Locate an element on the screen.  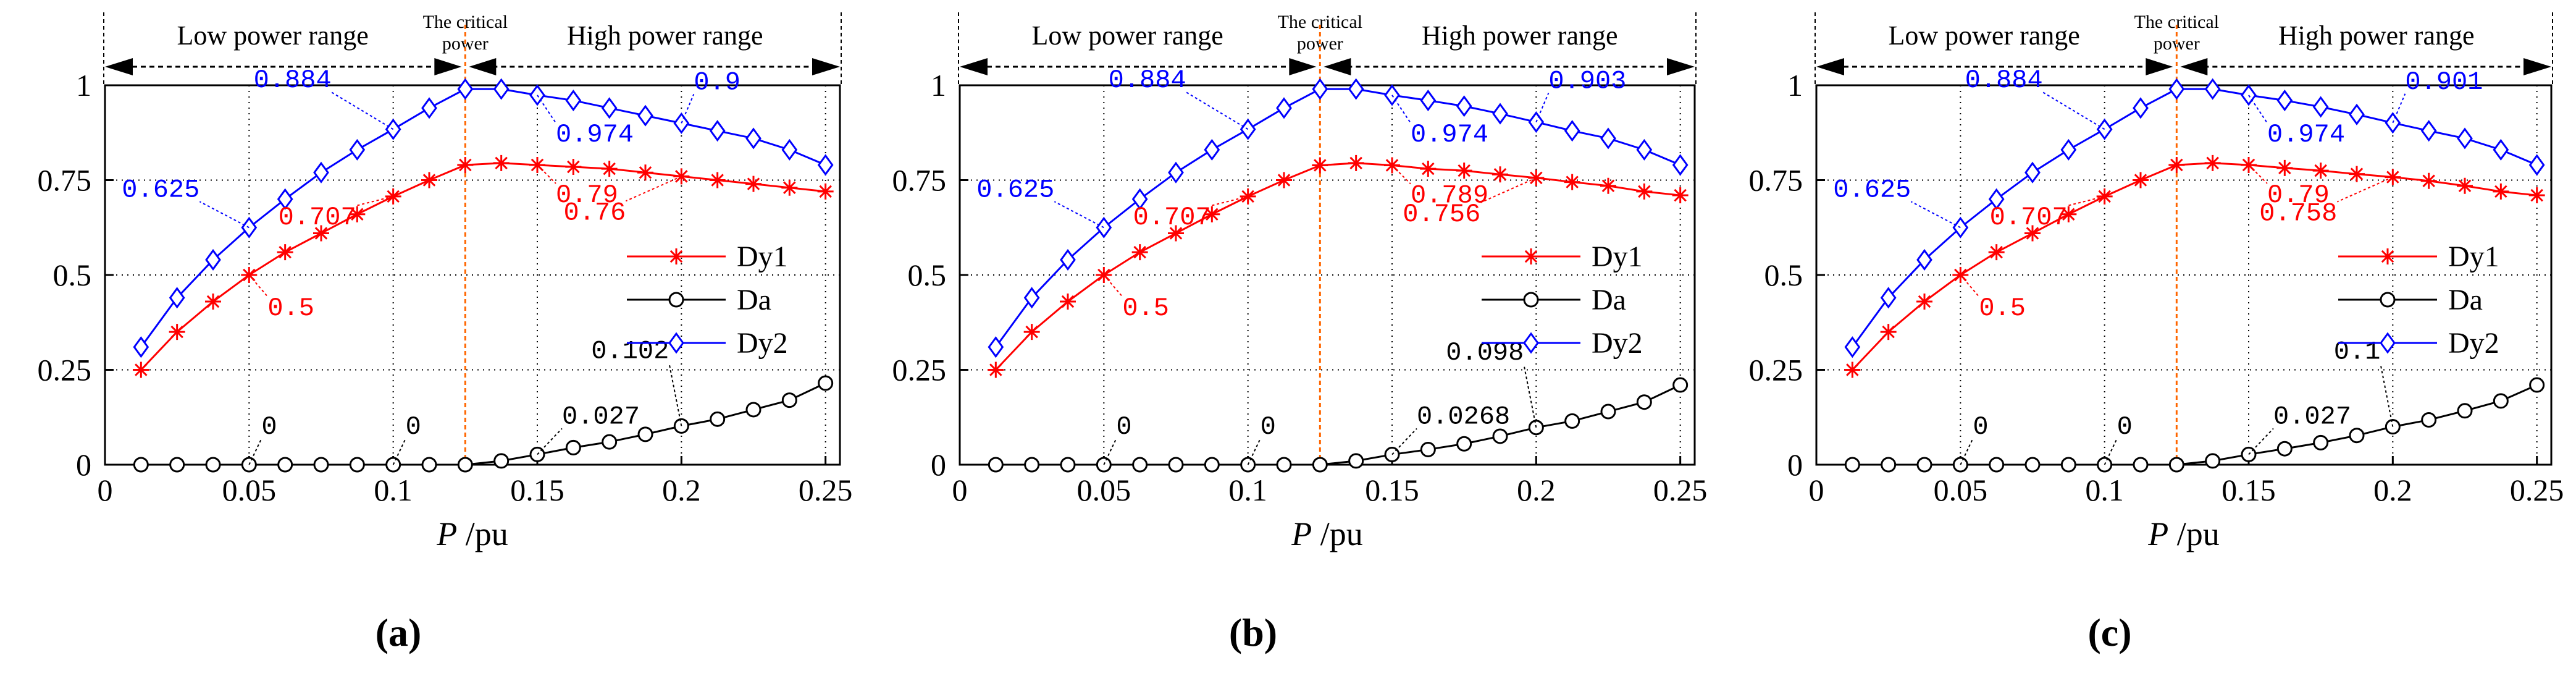
x-tick-label: 0.15 is located at coordinates (2248, 490).